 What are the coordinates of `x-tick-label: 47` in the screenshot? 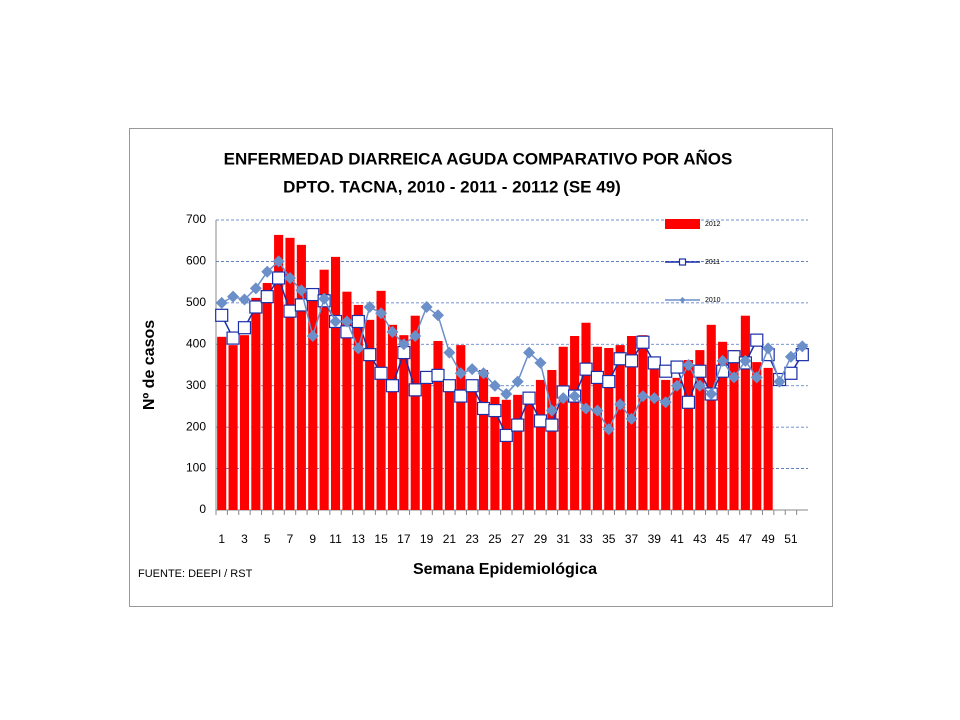 It's located at (746, 539).